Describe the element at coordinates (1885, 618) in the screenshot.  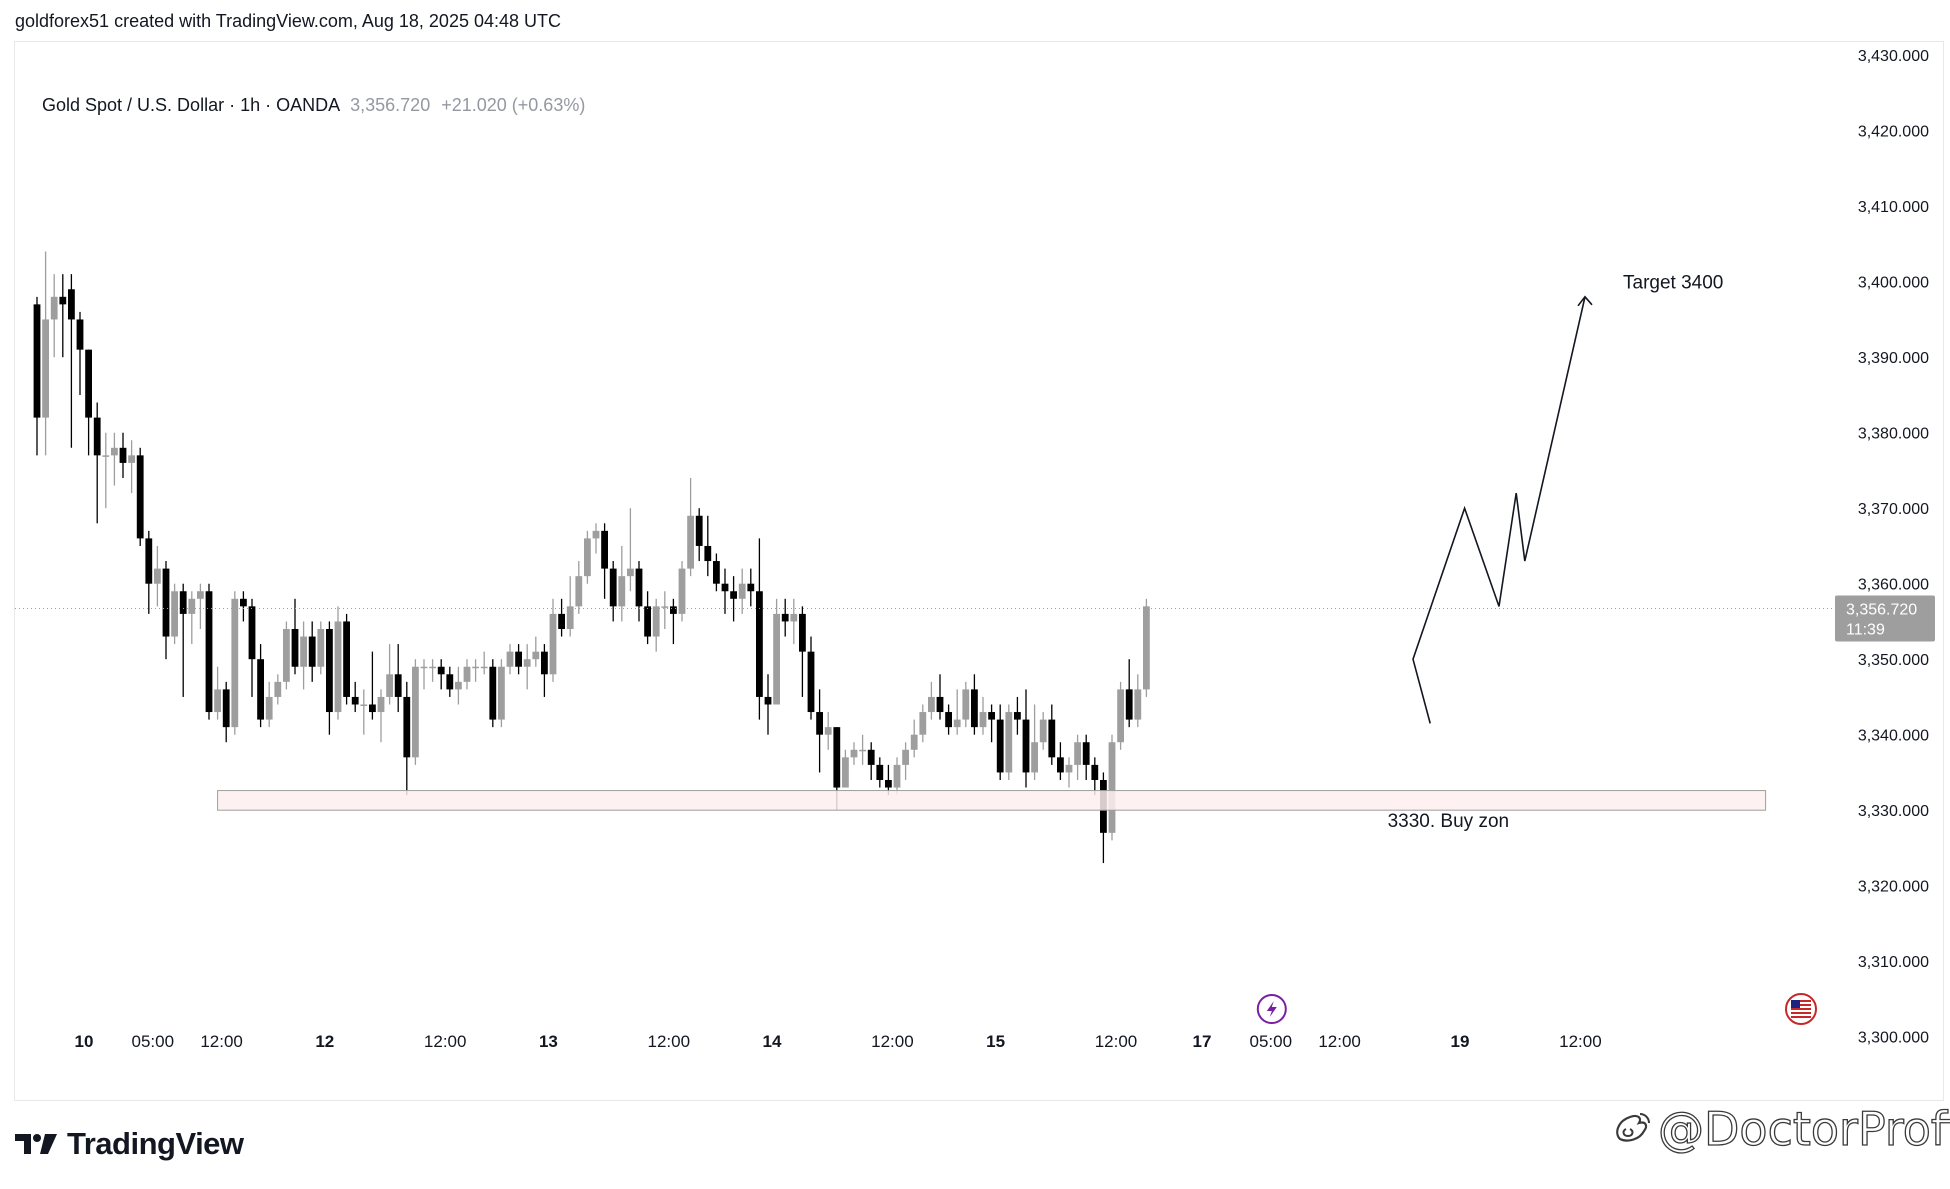
I see `last-price-badge` at that location.